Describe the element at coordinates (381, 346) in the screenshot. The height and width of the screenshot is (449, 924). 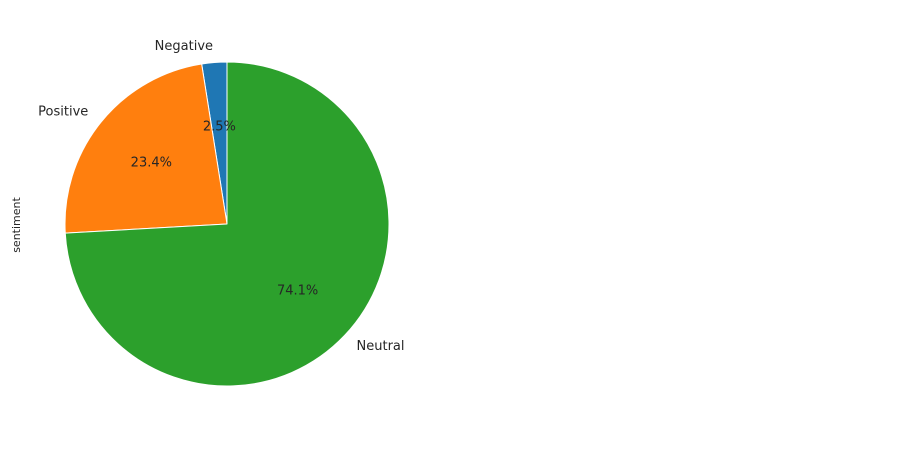
I see `slice-label-neutral: Neutral` at that location.